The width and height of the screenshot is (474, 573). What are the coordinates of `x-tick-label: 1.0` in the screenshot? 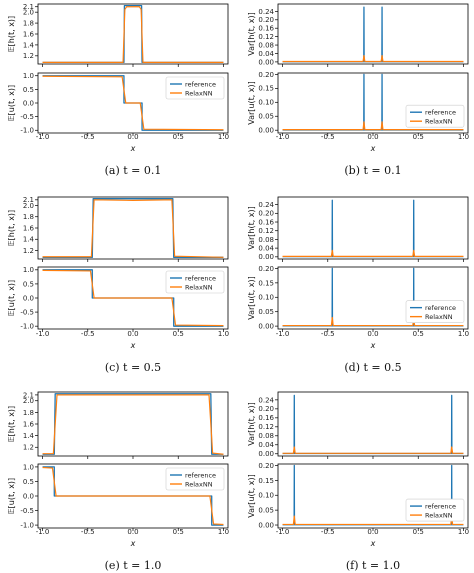 It's located at (223, 137).